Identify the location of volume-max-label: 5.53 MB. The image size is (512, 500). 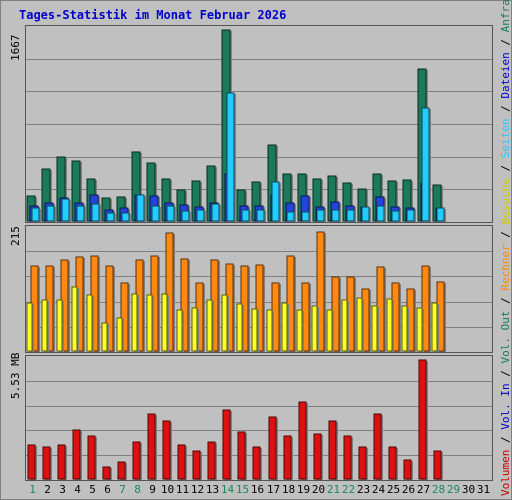
(15, 375).